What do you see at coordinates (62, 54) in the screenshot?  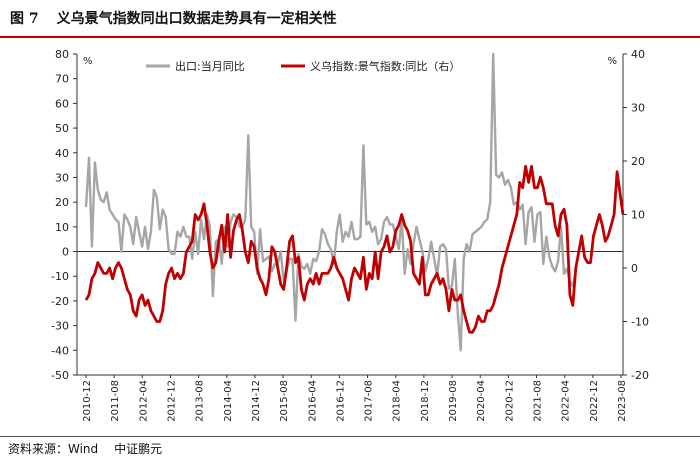 I see `left-tick-label: 80` at bounding box center [62, 54].